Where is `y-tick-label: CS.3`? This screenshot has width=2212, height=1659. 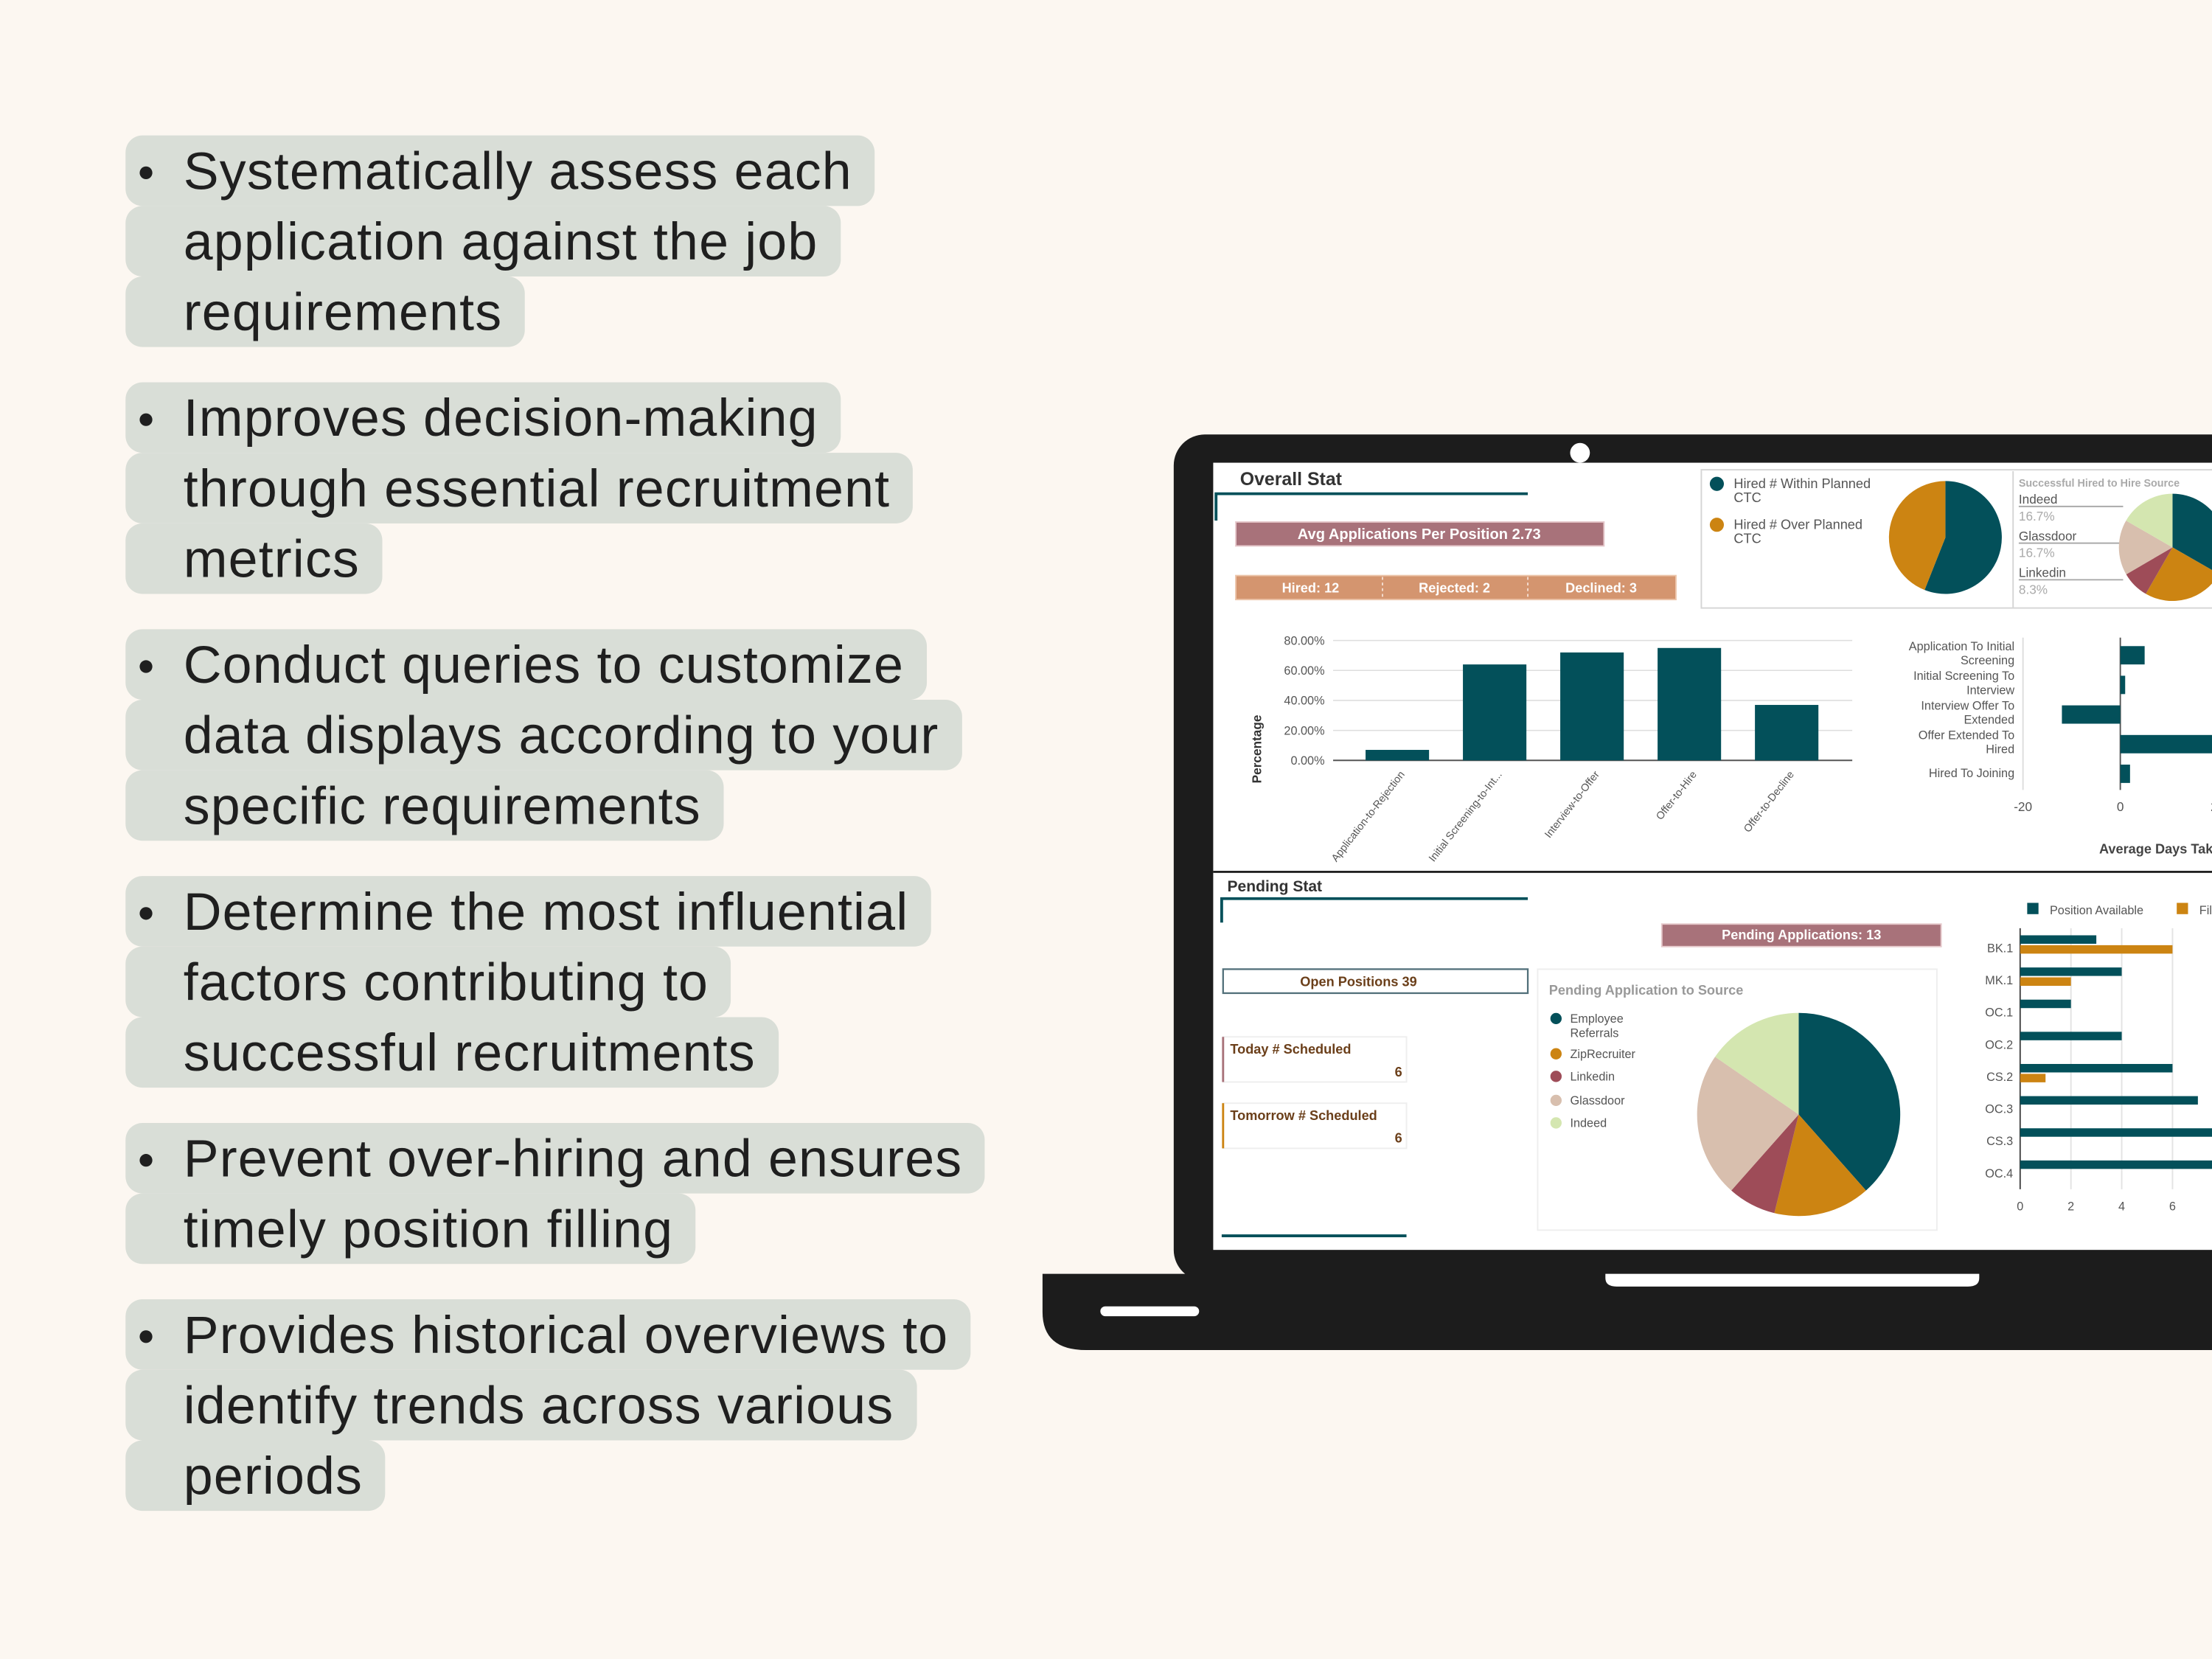 y-tick-label: CS.3 is located at coordinates (1999, 1141).